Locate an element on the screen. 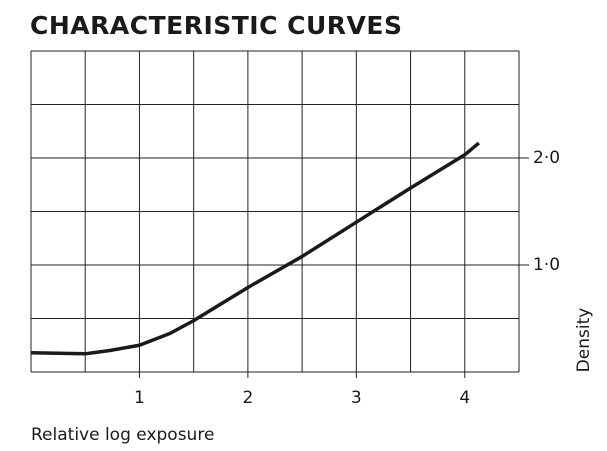 This screenshot has height=451, width=607. x-tick-label: 3 is located at coordinates (356, 398).